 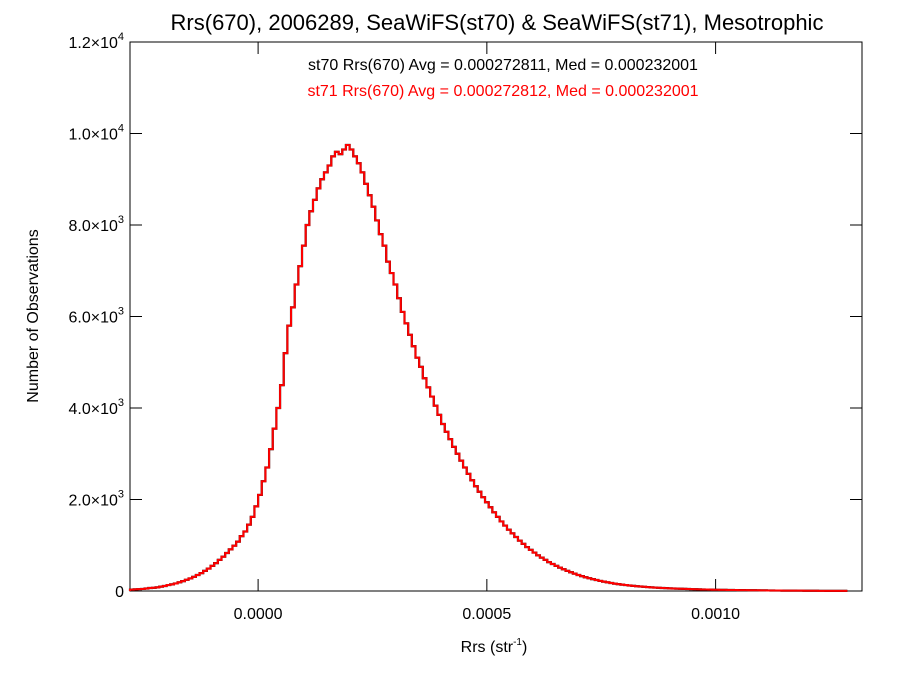 I want to click on y-axis-label: Number of Observations, so click(x=33, y=315).